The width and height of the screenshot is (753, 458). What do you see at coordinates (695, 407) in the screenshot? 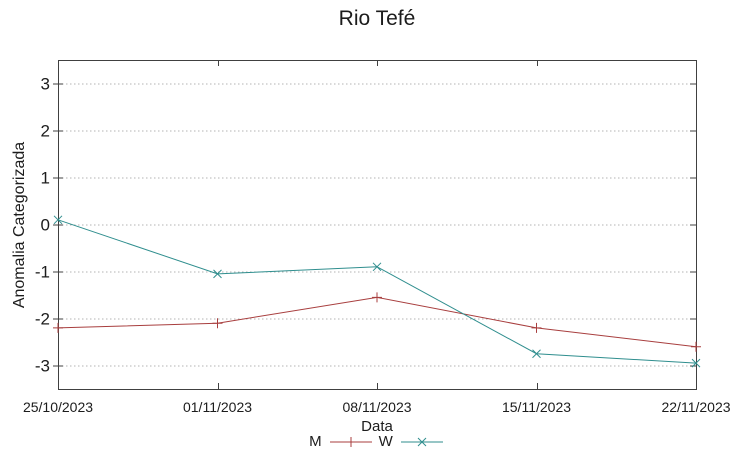
I see `x-tick-label: 22/11/2023` at bounding box center [695, 407].